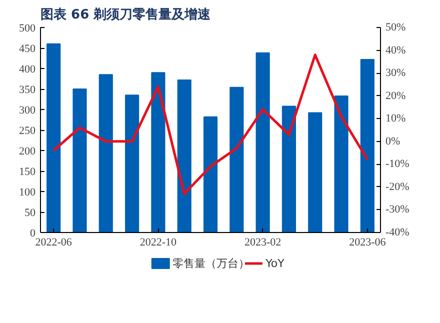 The image size is (440, 323). What do you see at coordinates (398, 186) in the screenshot?
I see `y2-tick-label: -20%` at bounding box center [398, 186].